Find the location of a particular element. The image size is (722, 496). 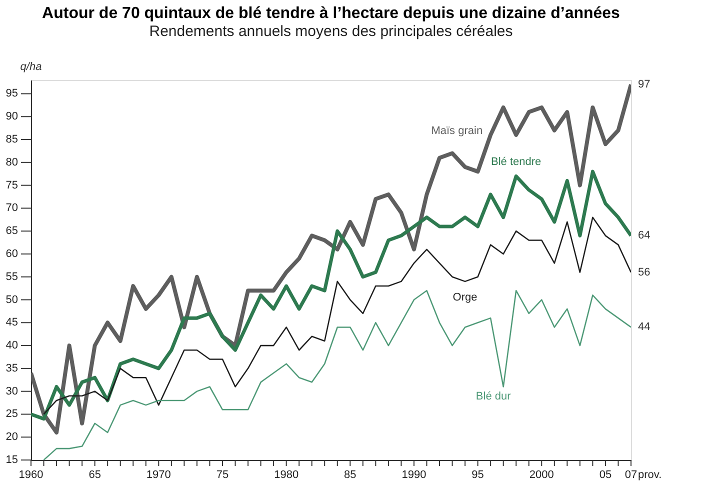

y-tick-label: 20 is located at coordinates (12, 437).